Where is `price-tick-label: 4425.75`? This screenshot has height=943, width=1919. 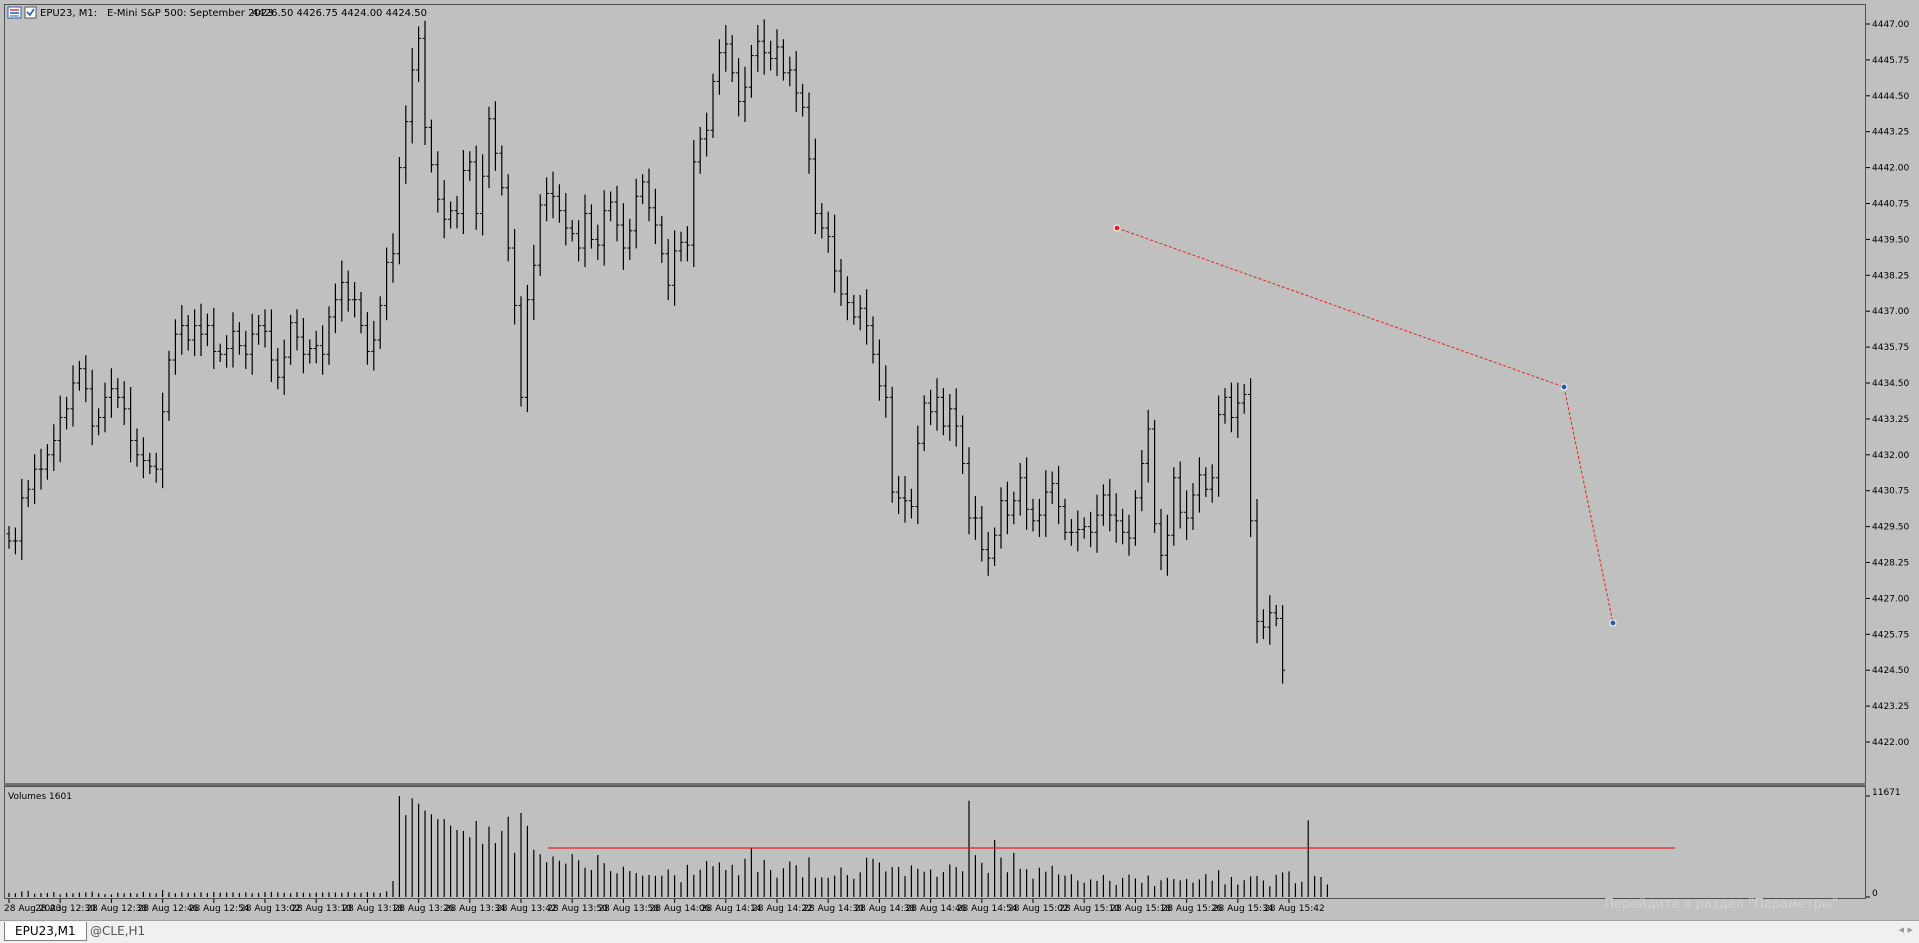
price-tick-label: 4425.75 is located at coordinates (1890, 635).